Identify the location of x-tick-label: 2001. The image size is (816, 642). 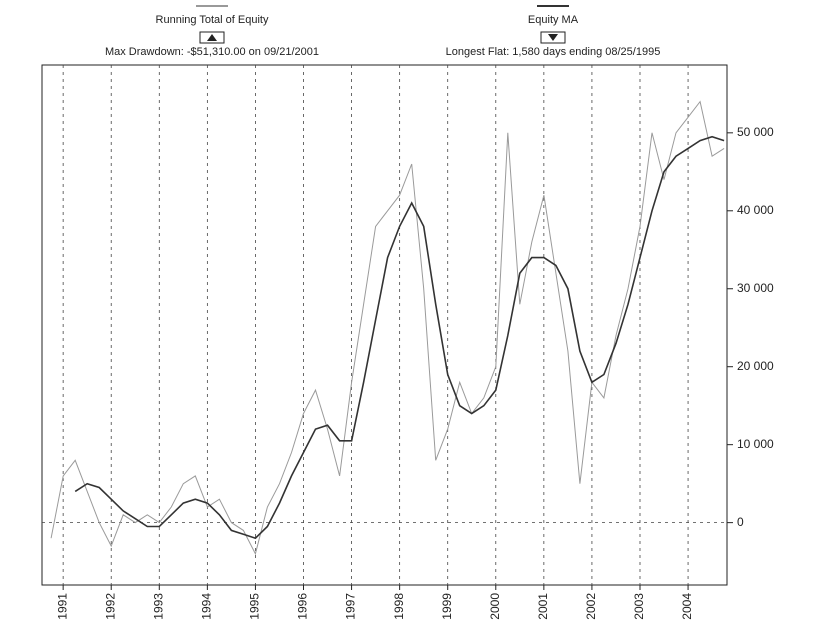
(543, 606).